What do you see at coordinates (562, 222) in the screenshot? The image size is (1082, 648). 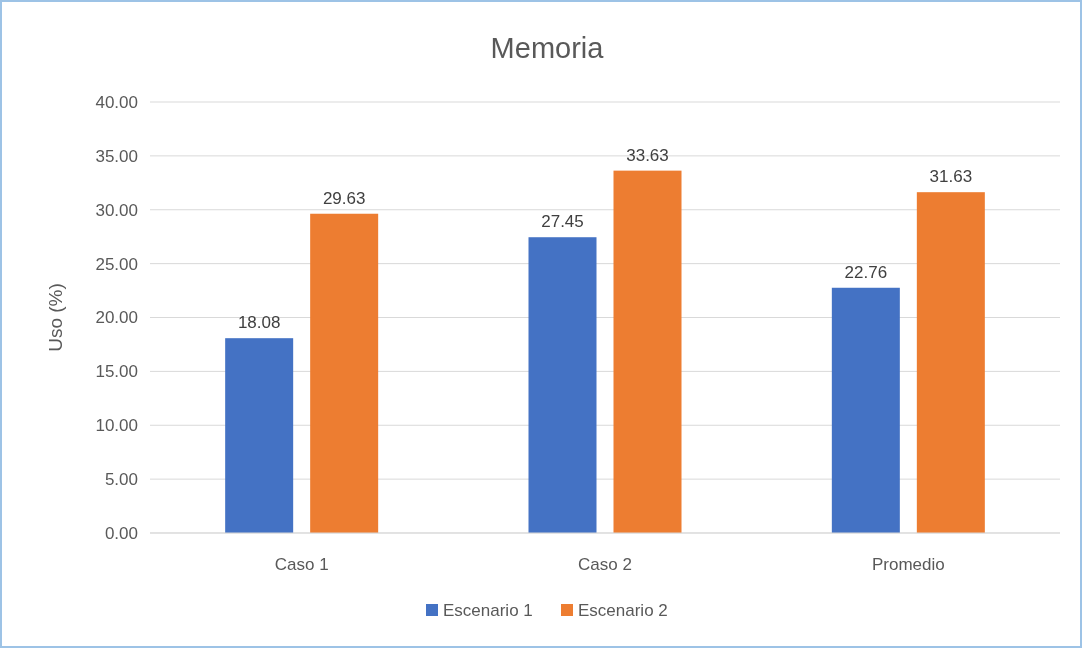 I see `data-label: 27.45` at bounding box center [562, 222].